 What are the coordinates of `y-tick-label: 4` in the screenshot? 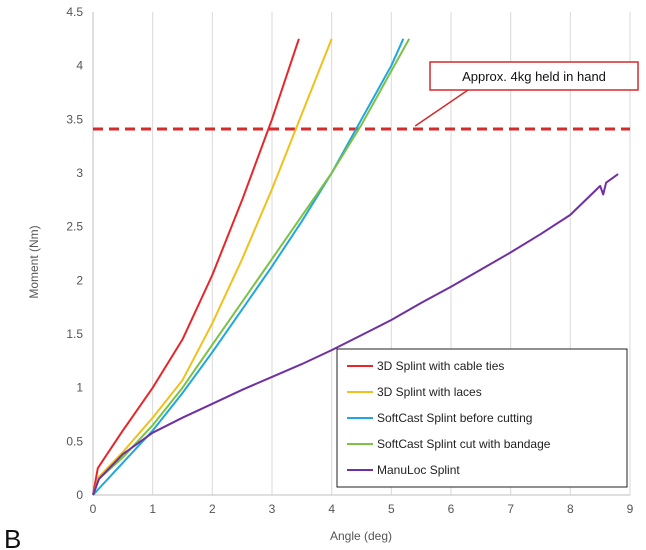 It's located at (79, 66).